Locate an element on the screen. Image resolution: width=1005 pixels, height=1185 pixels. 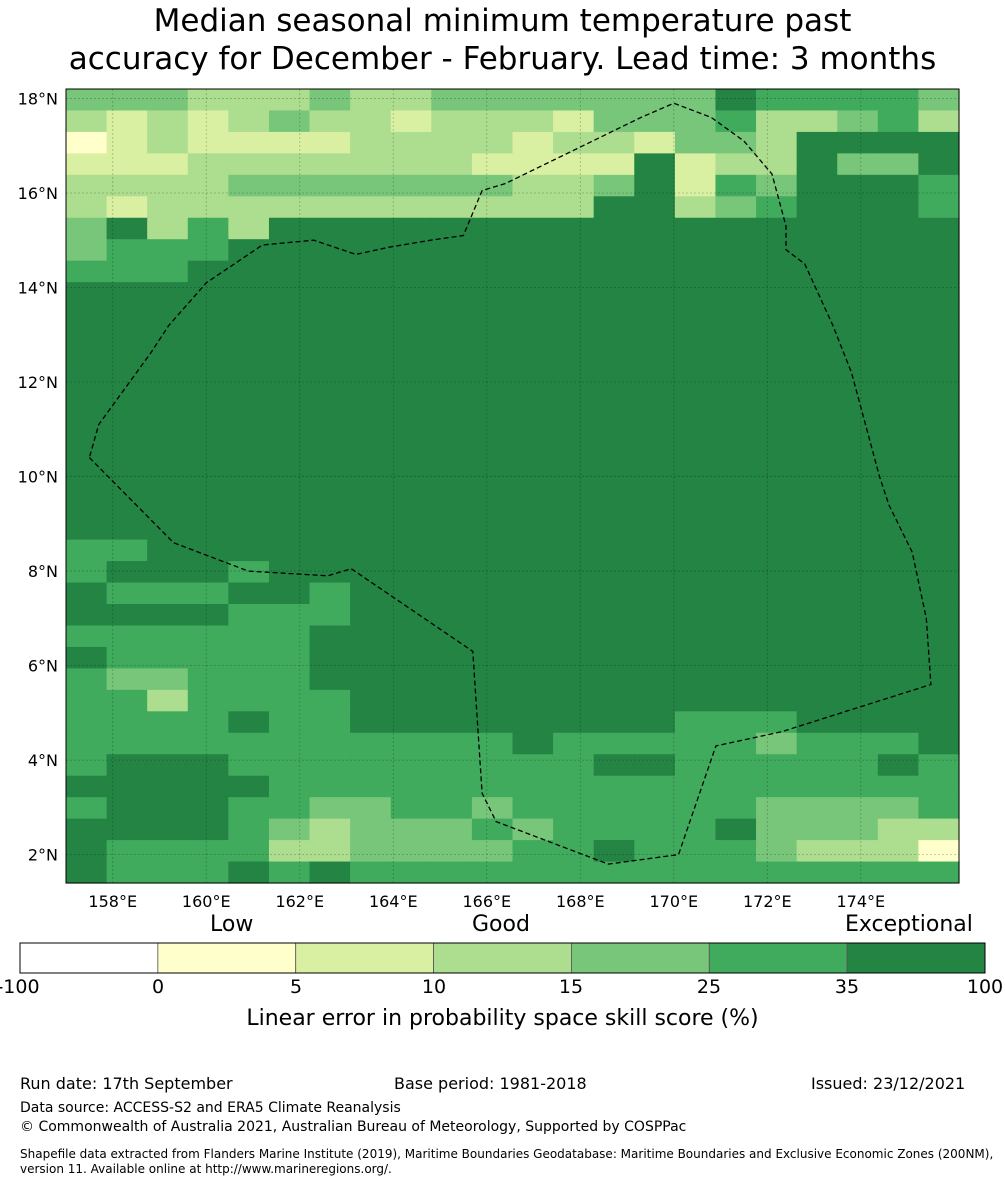
lon-tick-label: 158°E is located at coordinates (112, 901).